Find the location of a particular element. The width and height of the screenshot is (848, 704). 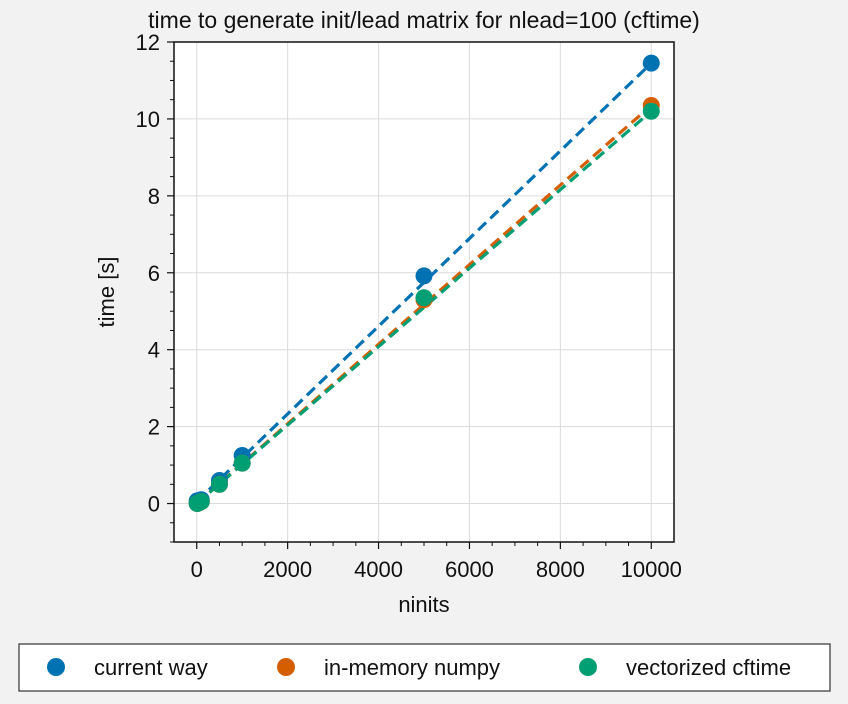

y-axis-label: time [s] is located at coordinates (106, 292).